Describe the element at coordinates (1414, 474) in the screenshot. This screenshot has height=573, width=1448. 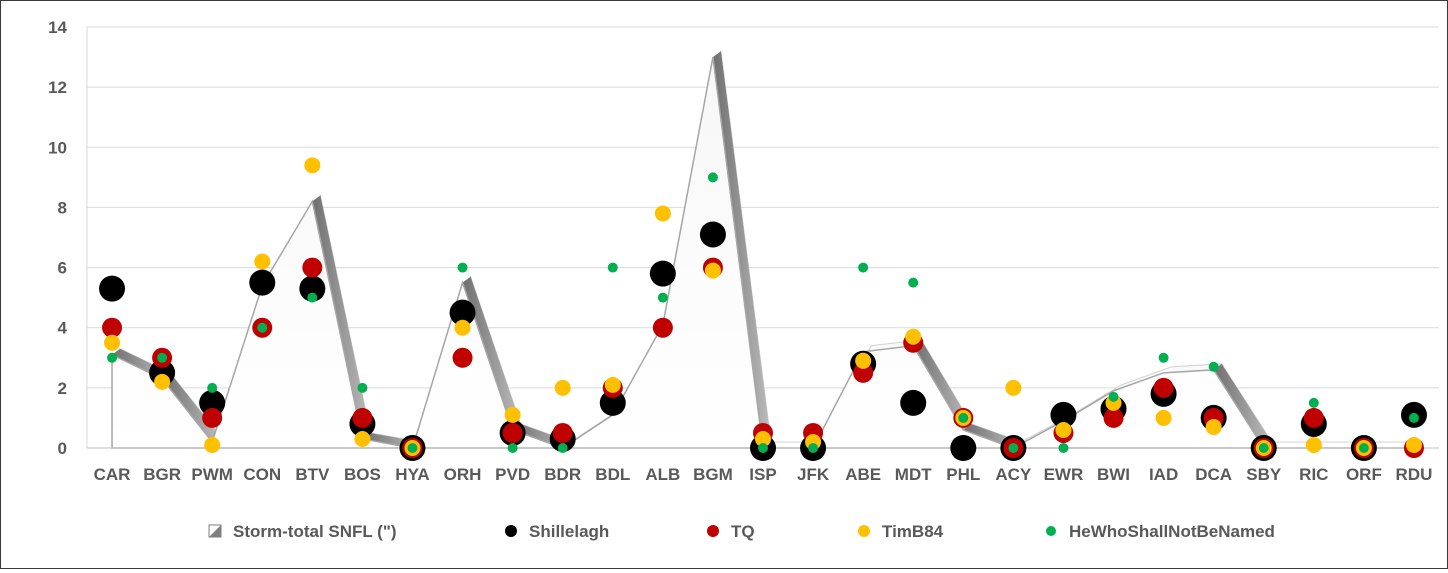
I see `x-tick-label: RDU` at that location.